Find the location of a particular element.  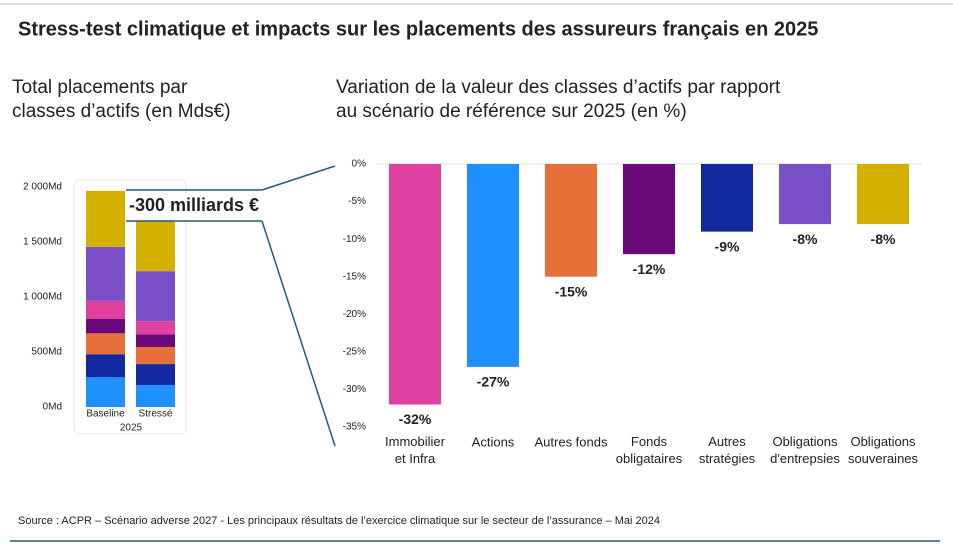

value-label: -12% is located at coordinates (649, 269).